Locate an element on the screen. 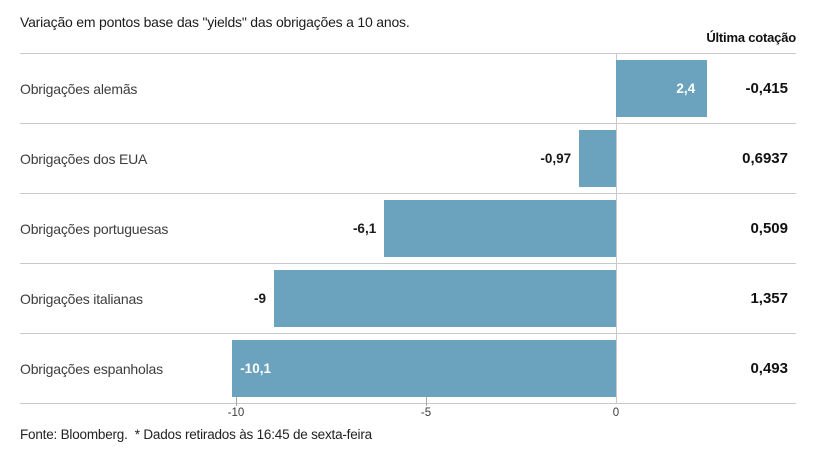 Image resolution: width=817 pixels, height=460 pixels. bar-value-label: -9 is located at coordinates (259, 298).